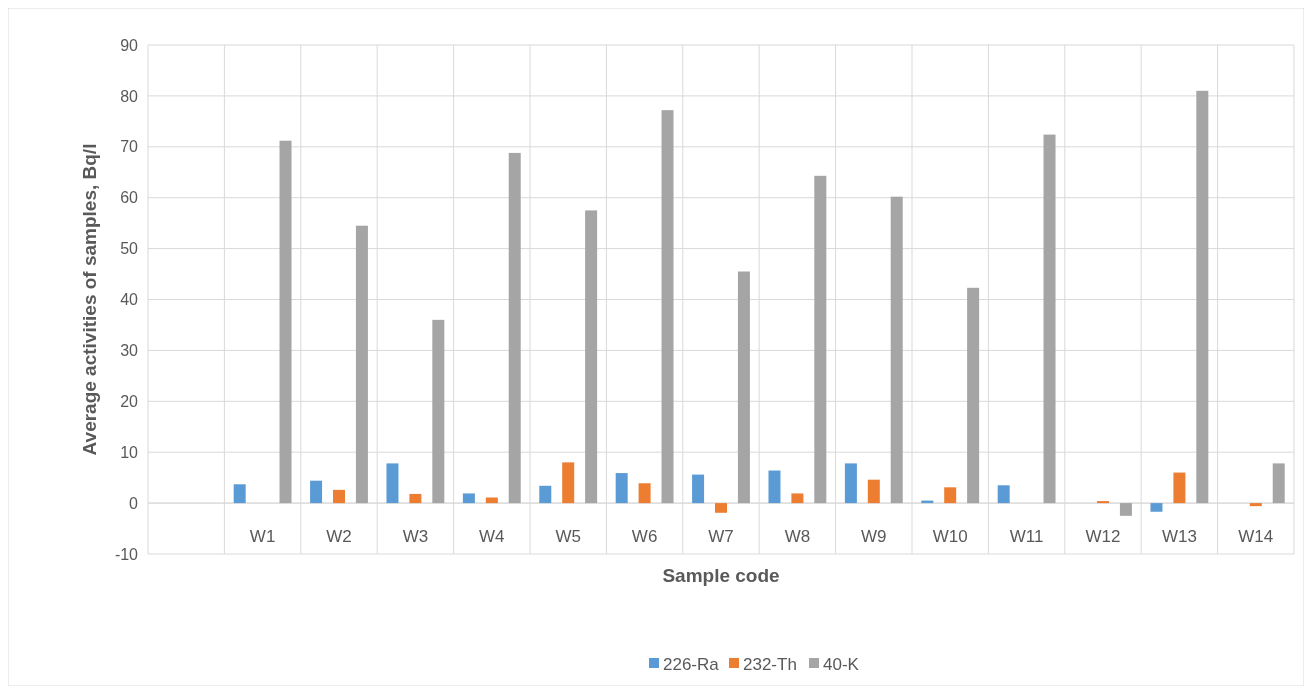 The width and height of the screenshot is (1312, 694). Describe the element at coordinates (129, 401) in the screenshot. I see `y-tick-label: 20` at that location.